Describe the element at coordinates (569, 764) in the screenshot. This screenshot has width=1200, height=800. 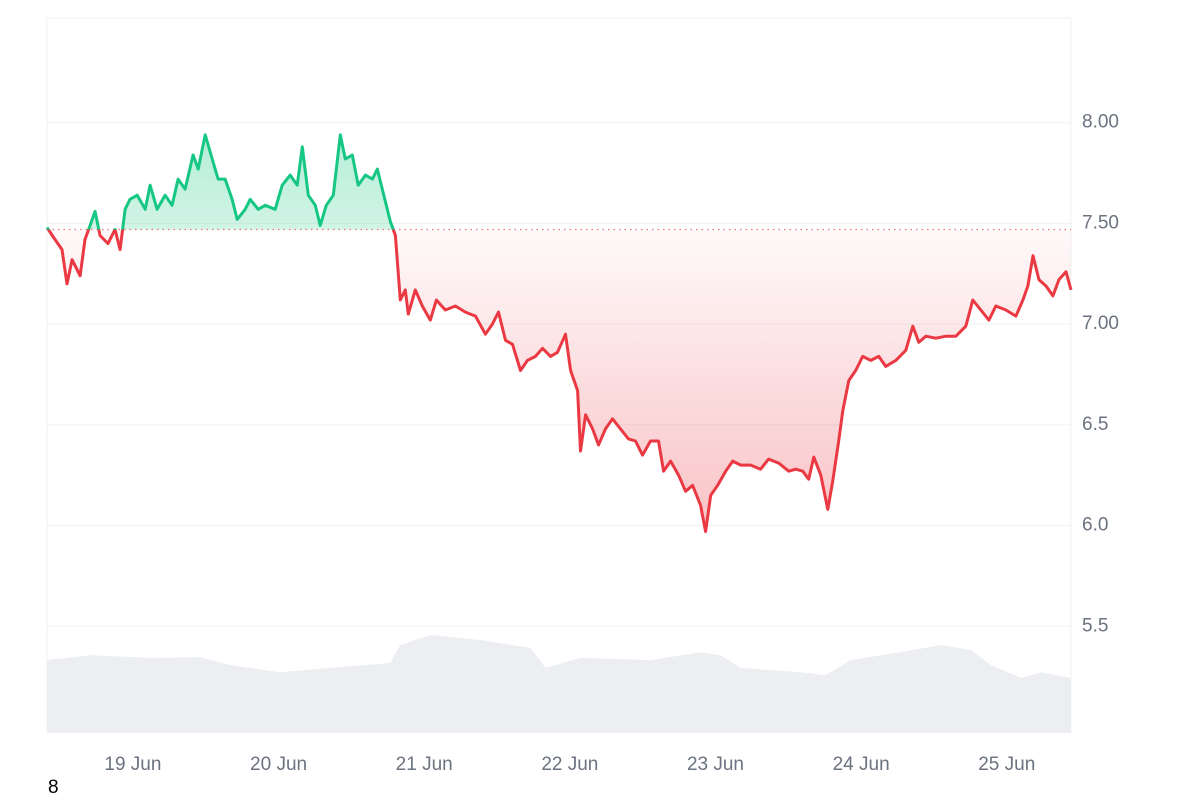
I see `x-tick-label: 22 Jun` at that location.